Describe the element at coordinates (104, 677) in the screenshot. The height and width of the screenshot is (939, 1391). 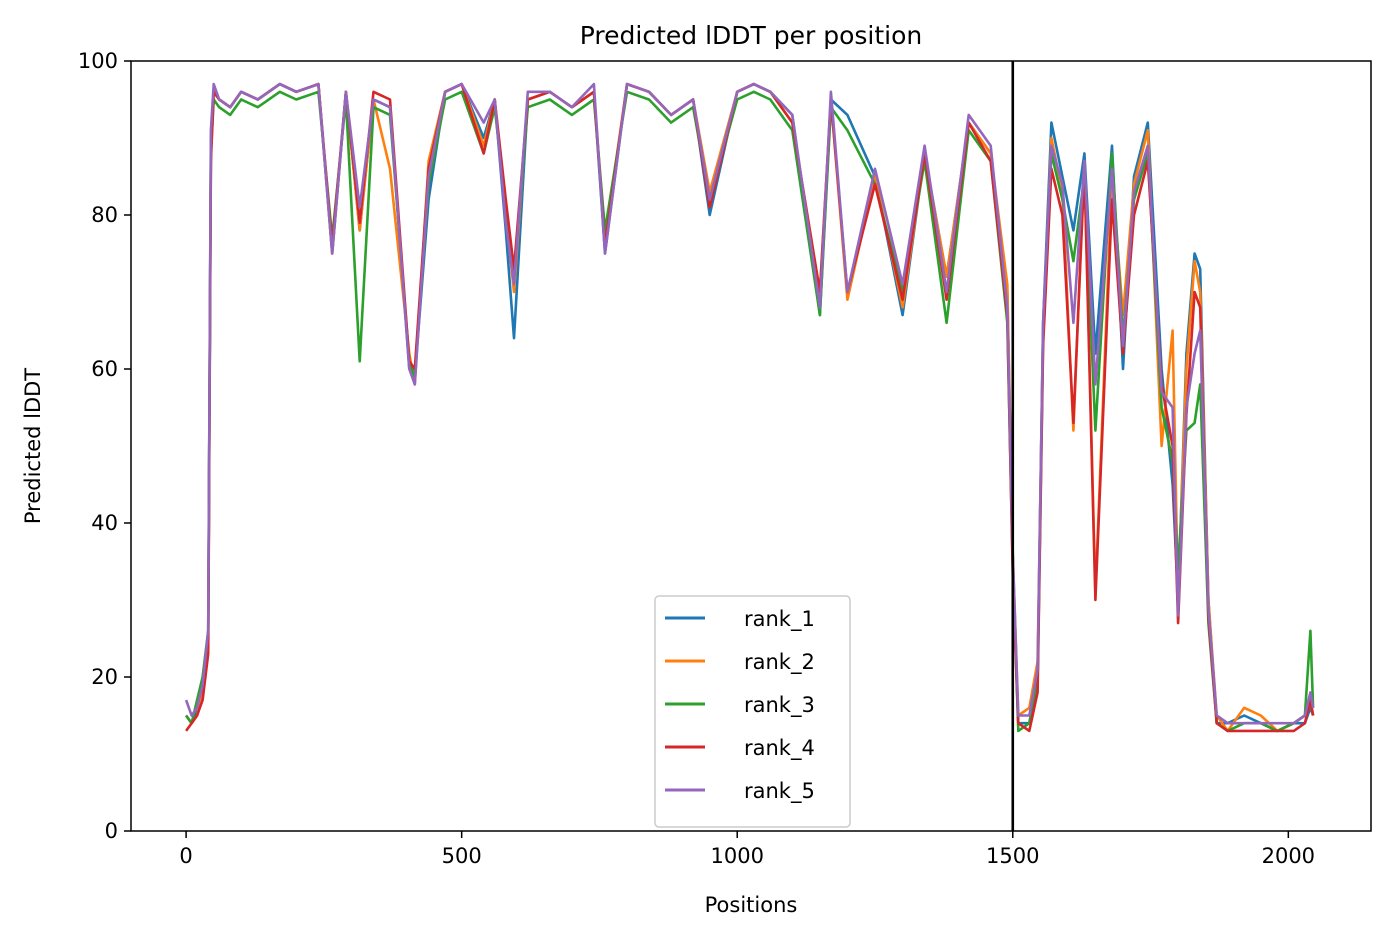
I see `y-tick-label: 20` at that location.